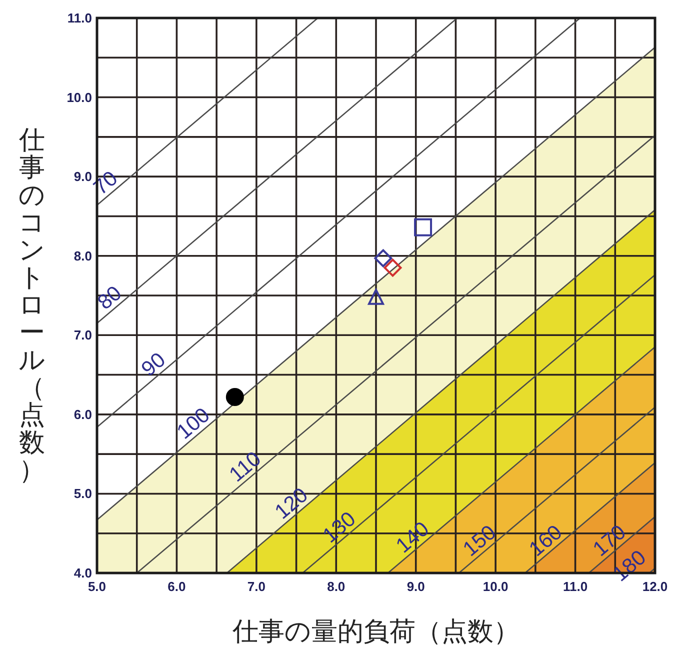  Describe the element at coordinates (413, 538) in the screenshot. I see `text: 140` at that location.